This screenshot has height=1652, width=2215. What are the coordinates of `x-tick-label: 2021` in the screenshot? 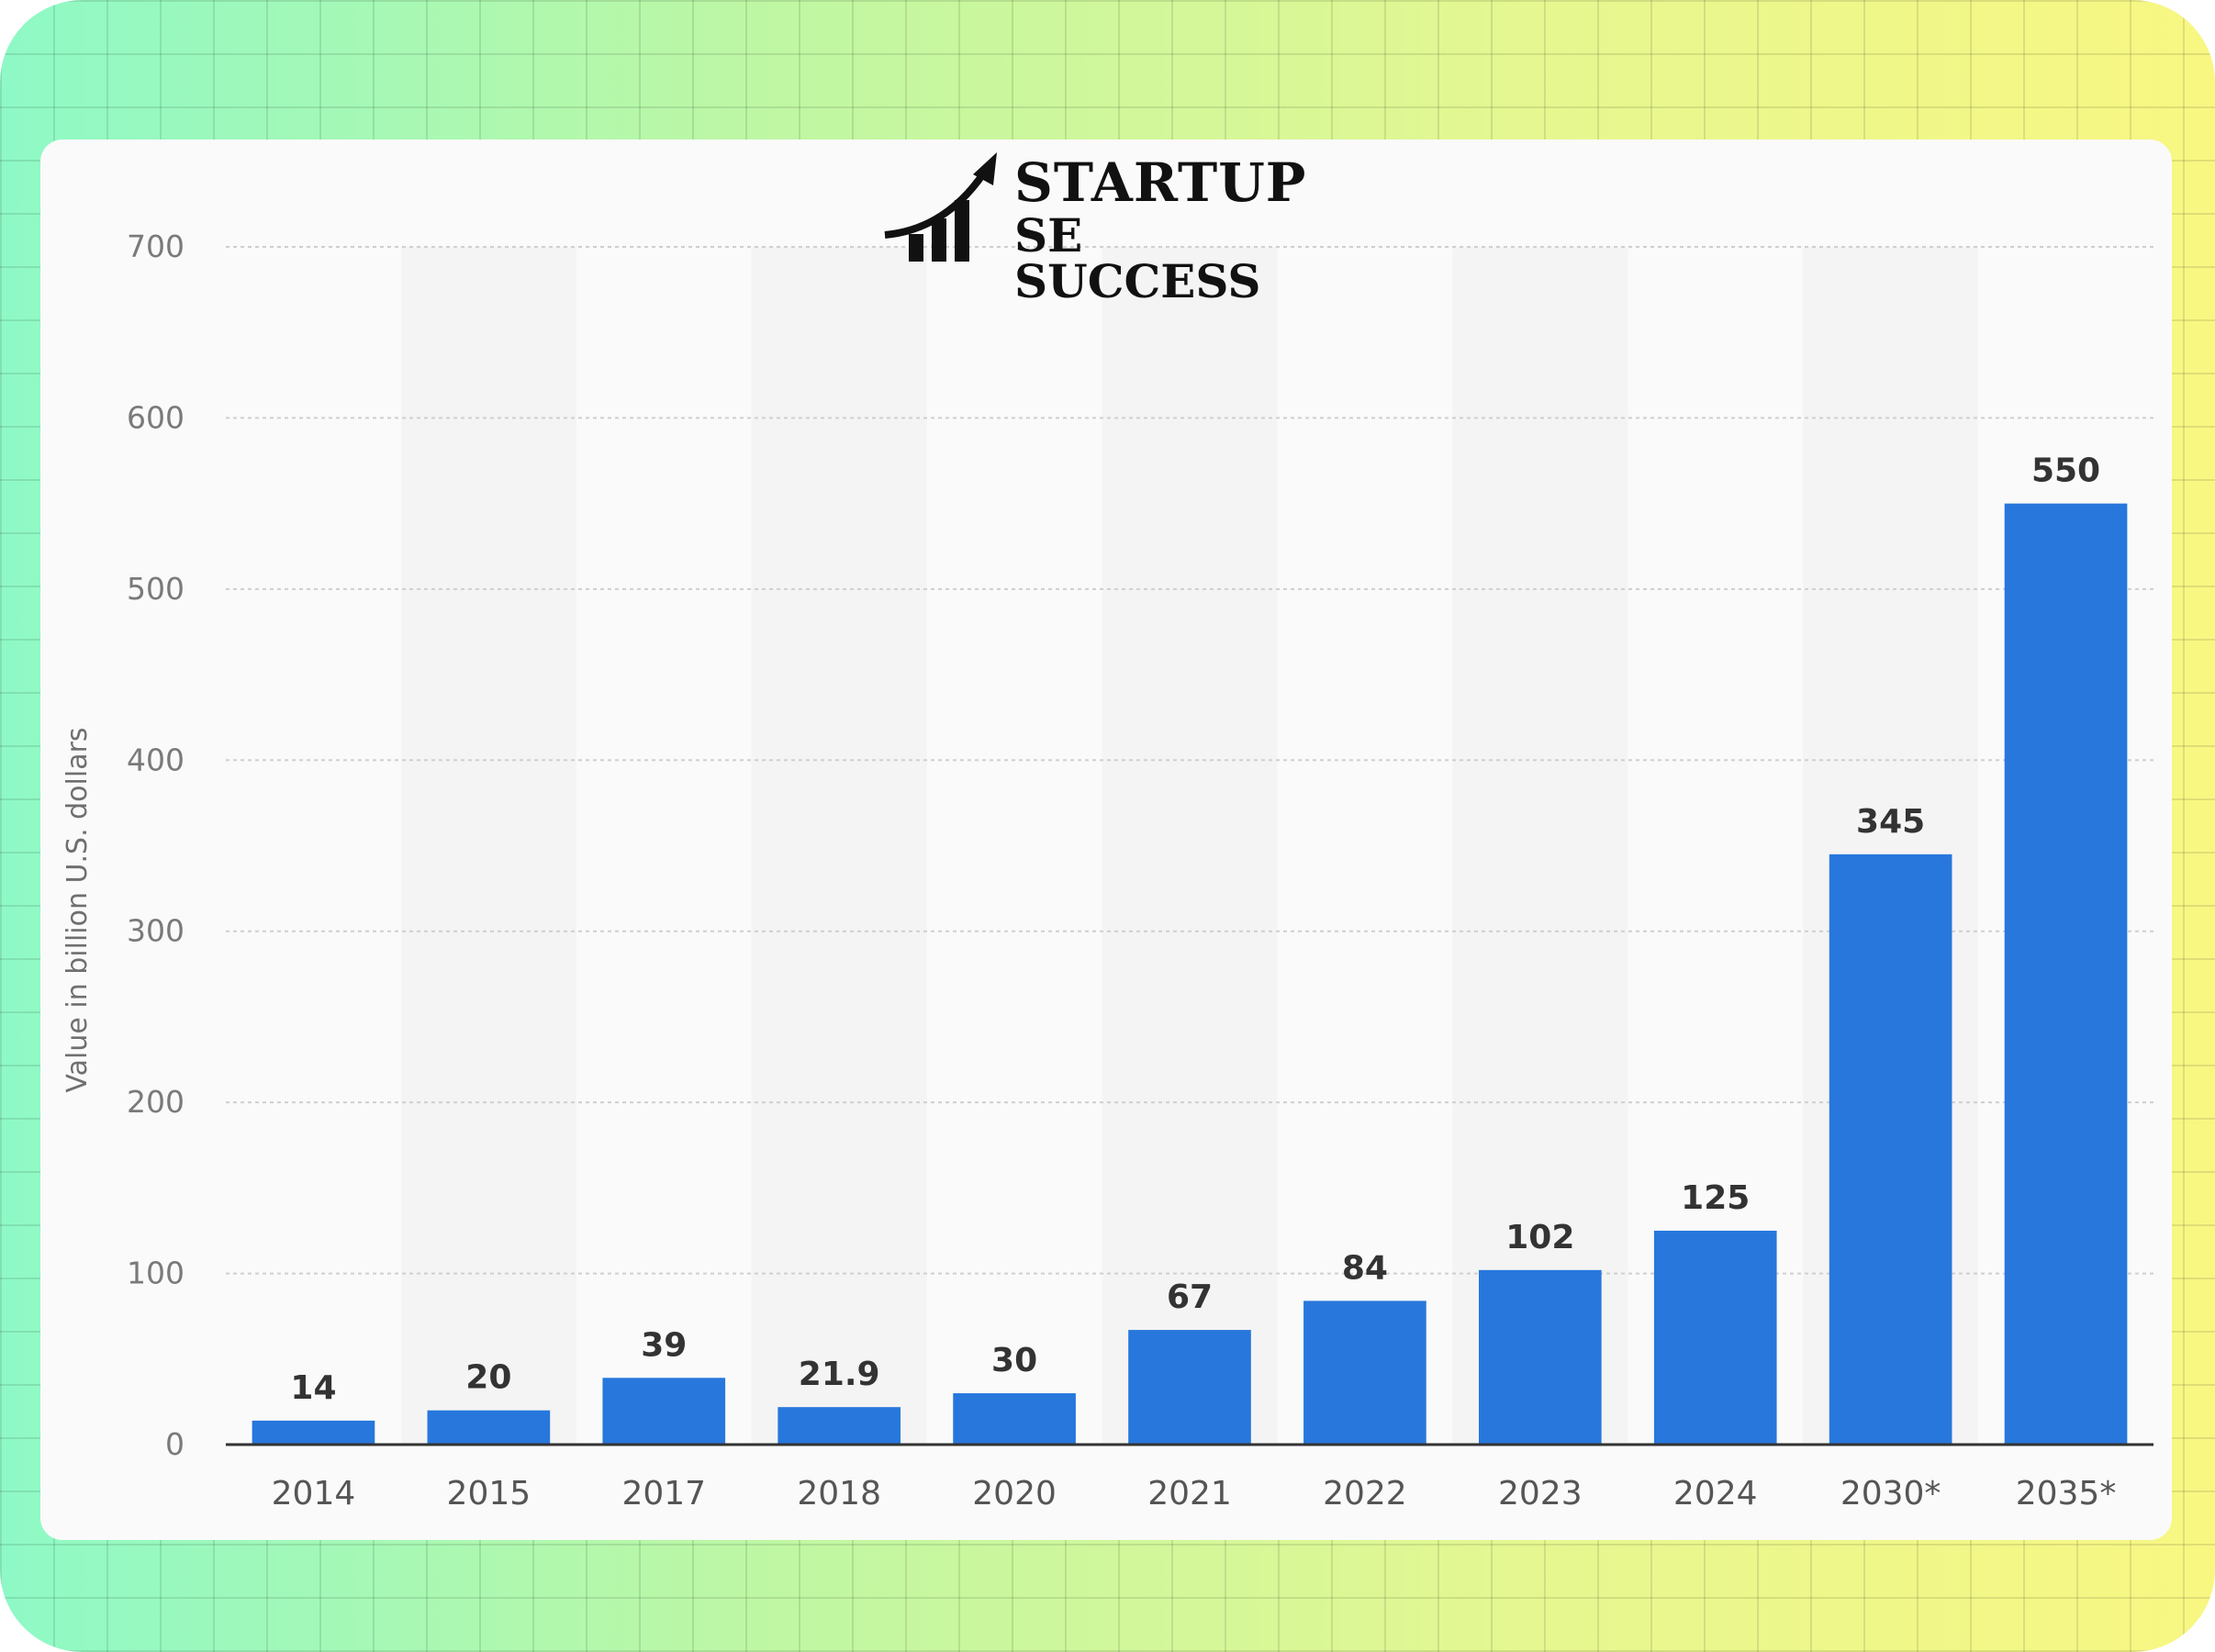 It's located at (1189, 1493).